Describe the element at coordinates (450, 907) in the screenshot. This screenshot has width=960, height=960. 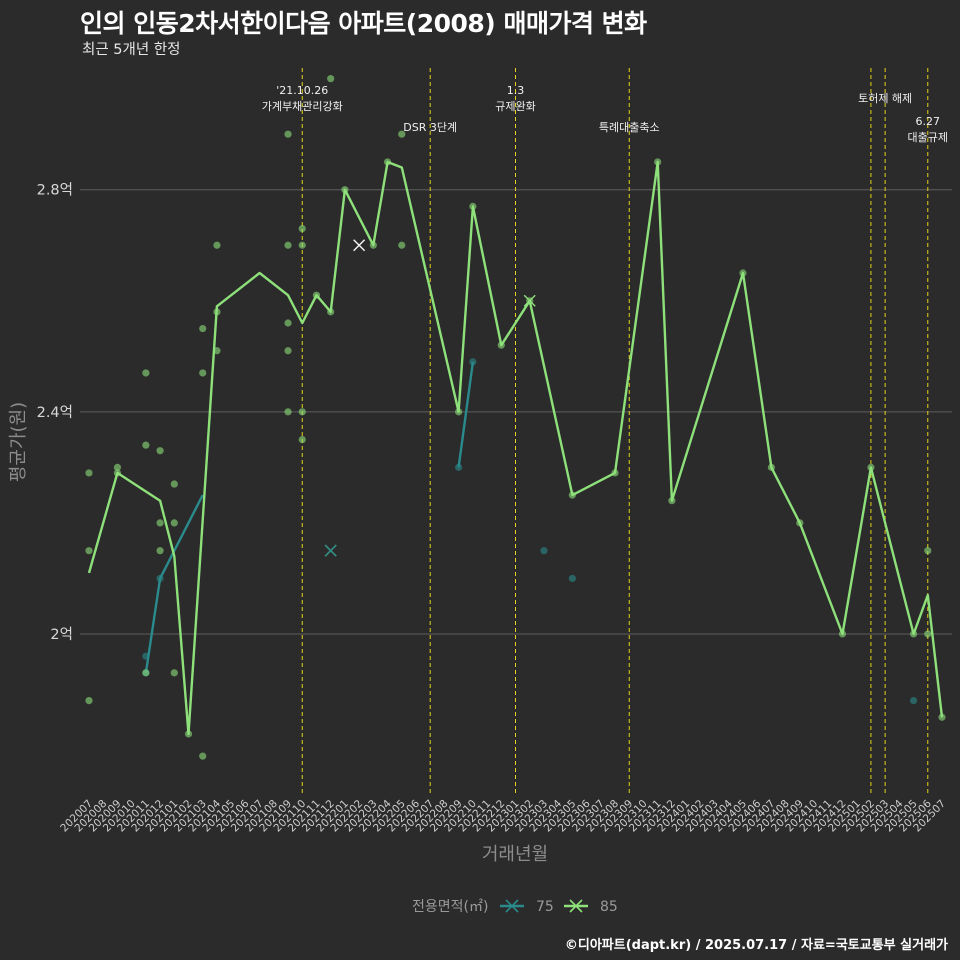
I see `legend-title: 전용면적(㎡)` at that location.